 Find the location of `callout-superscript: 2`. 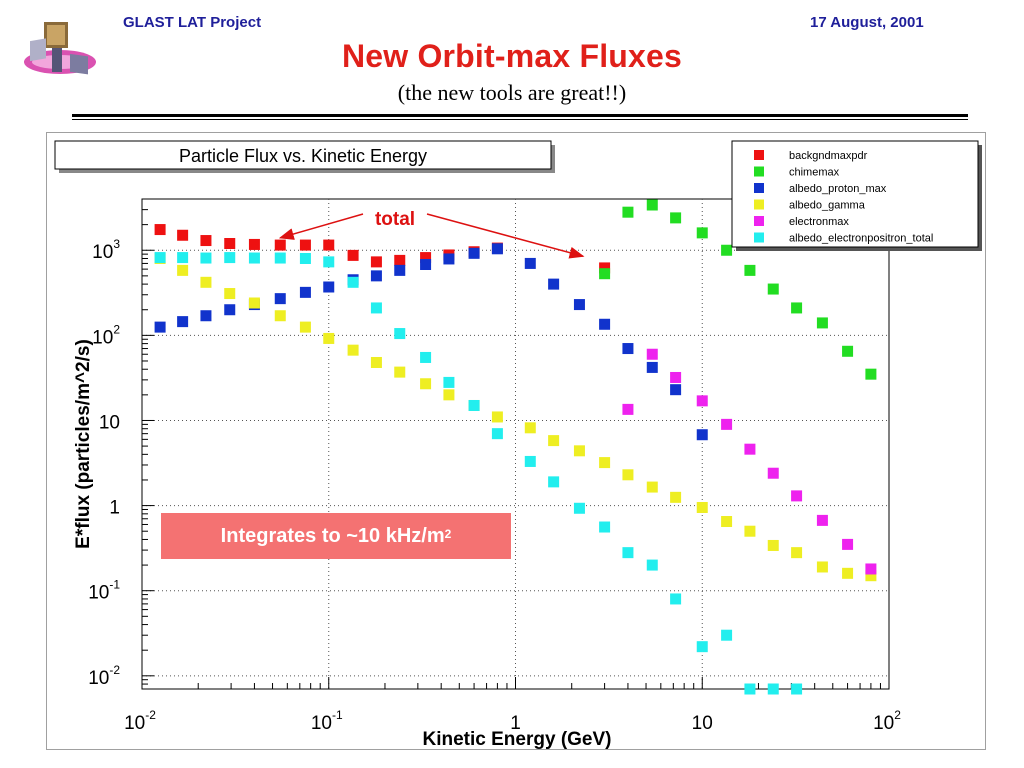

callout-superscript: 2 is located at coordinates (448, 534).